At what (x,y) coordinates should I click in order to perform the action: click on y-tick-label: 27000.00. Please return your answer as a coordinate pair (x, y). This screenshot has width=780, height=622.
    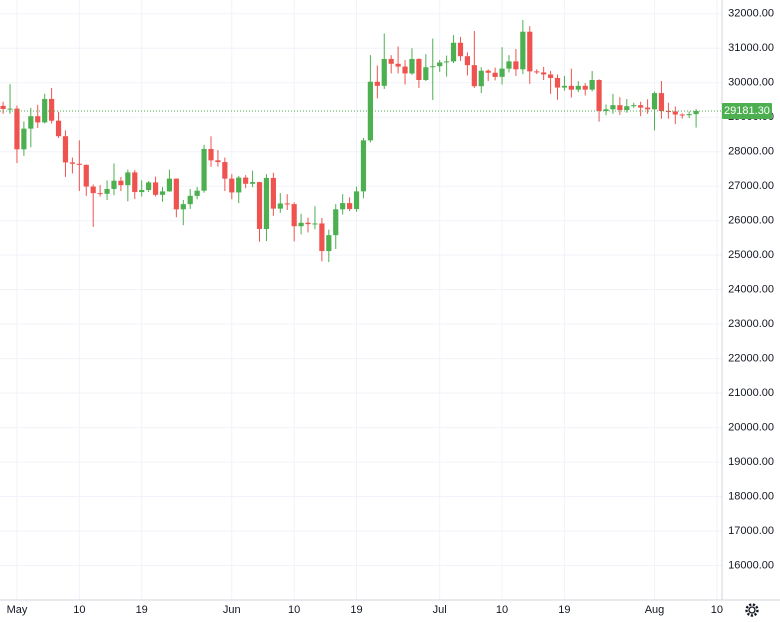
    Looking at the image, I should click on (751, 186).